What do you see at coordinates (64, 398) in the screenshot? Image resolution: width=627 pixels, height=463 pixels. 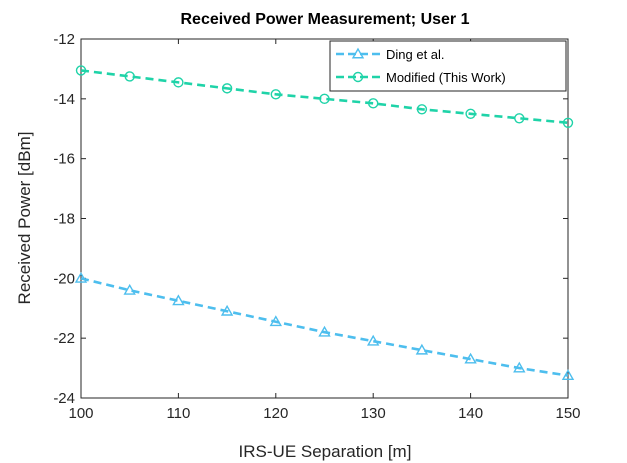 I see `y-tick-label: -24` at bounding box center [64, 398].